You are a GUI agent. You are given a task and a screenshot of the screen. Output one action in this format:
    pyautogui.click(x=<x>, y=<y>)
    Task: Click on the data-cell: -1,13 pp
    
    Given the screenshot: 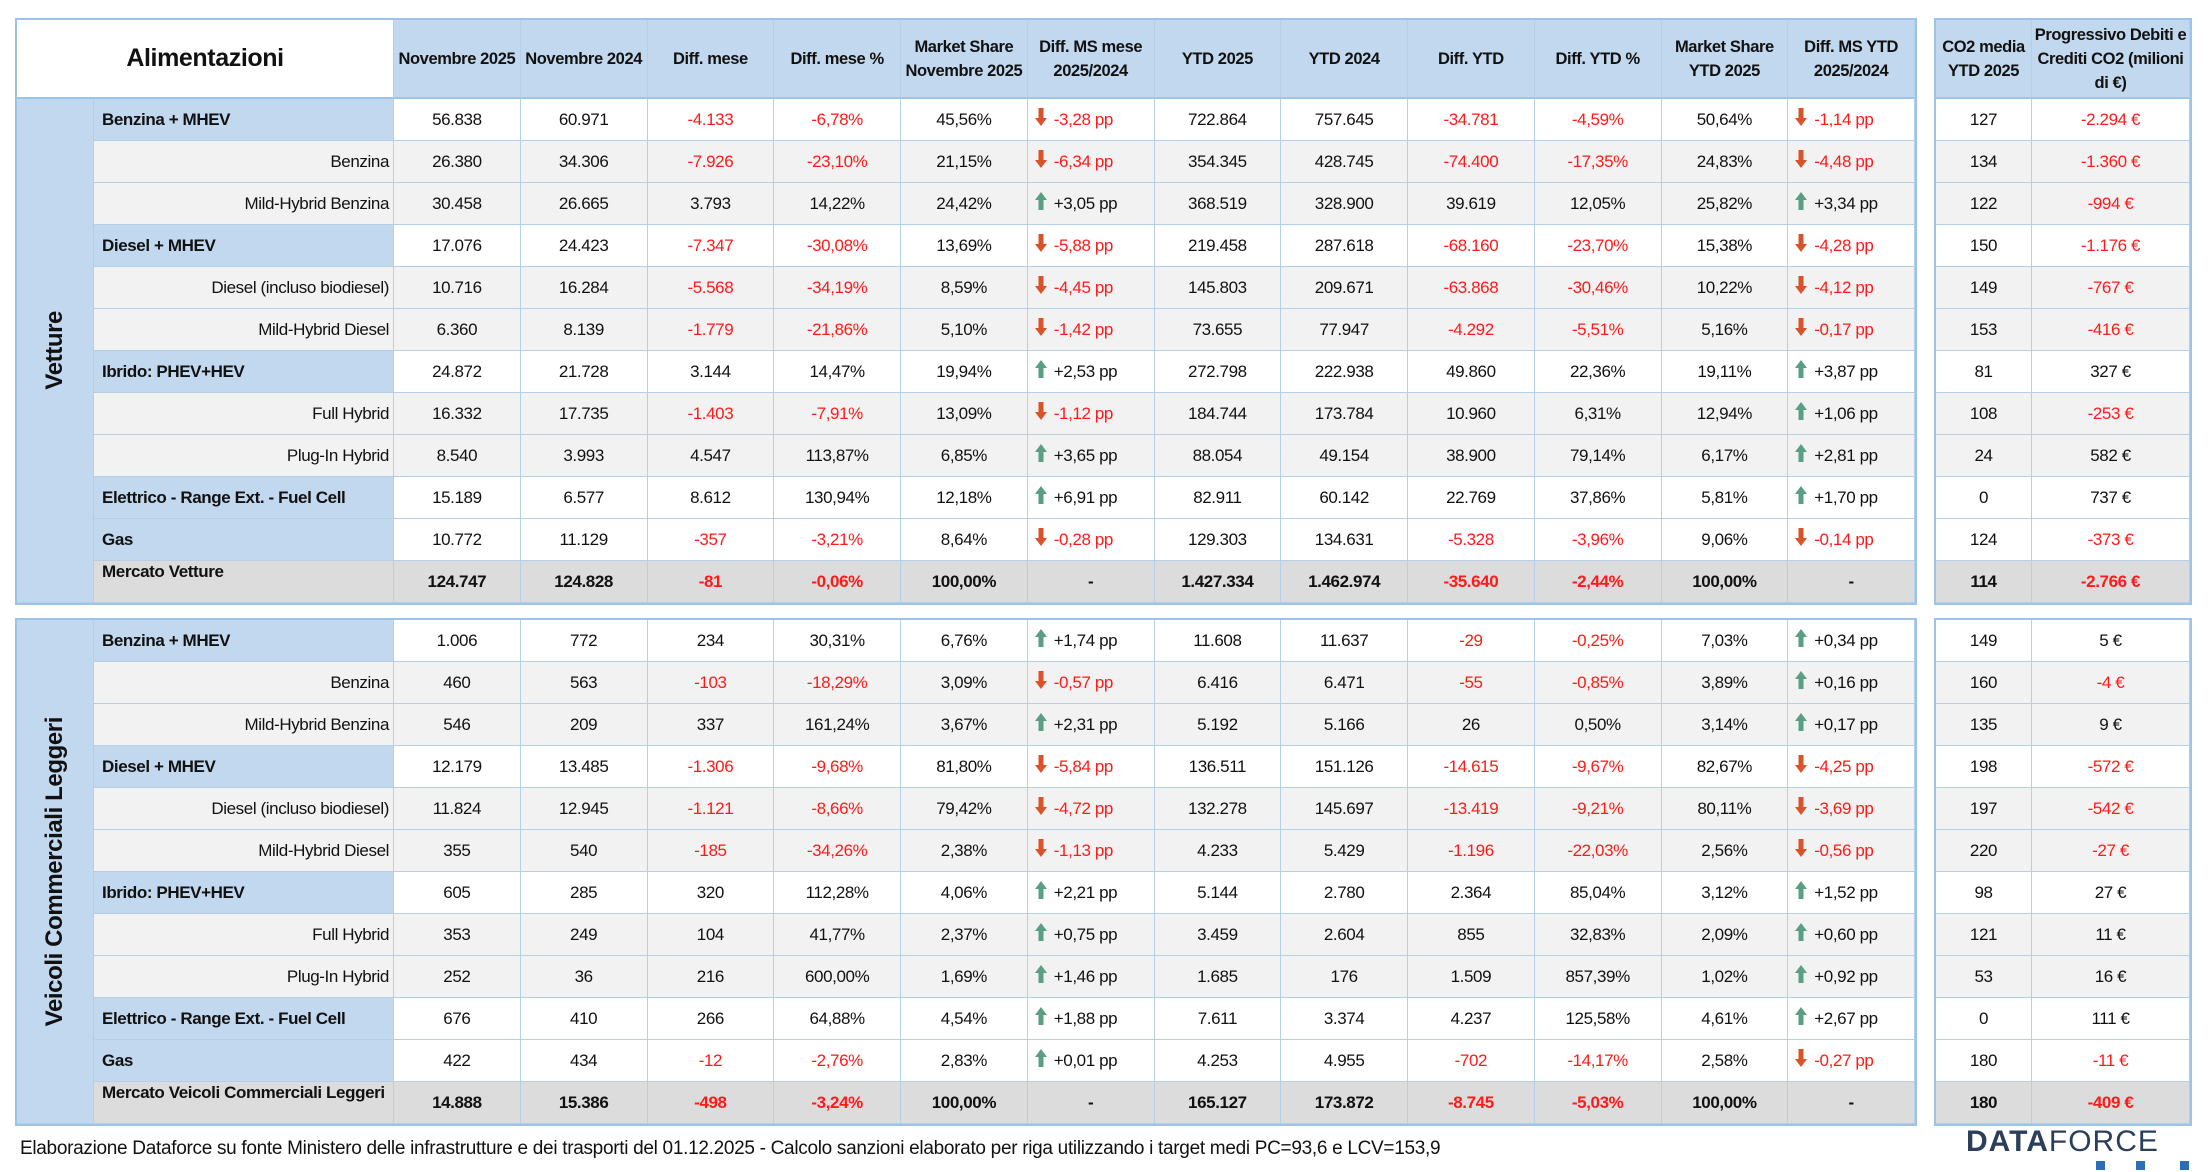 What is the action you would take?
    pyautogui.click(x=1091, y=851)
    